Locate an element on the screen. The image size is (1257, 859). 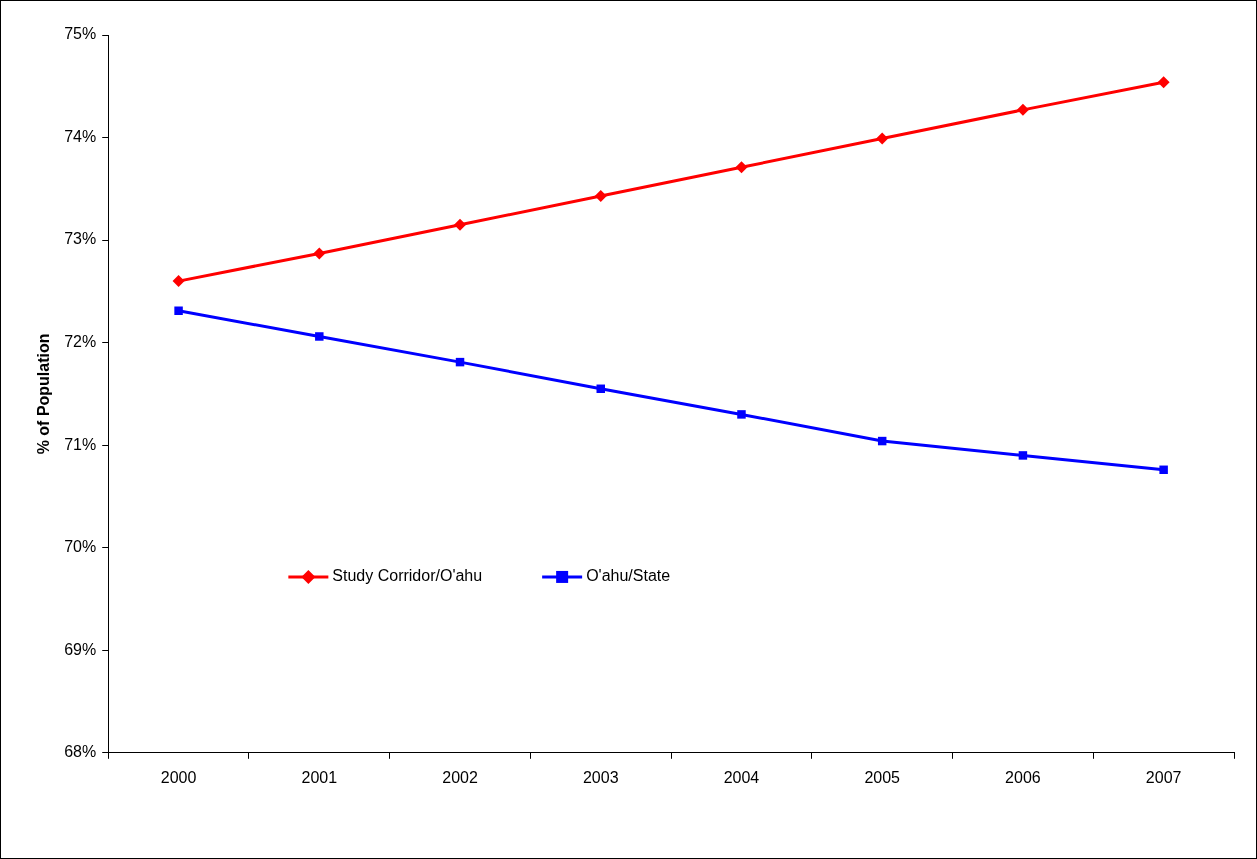
y-tick-label: 75% is located at coordinates (80, 34).